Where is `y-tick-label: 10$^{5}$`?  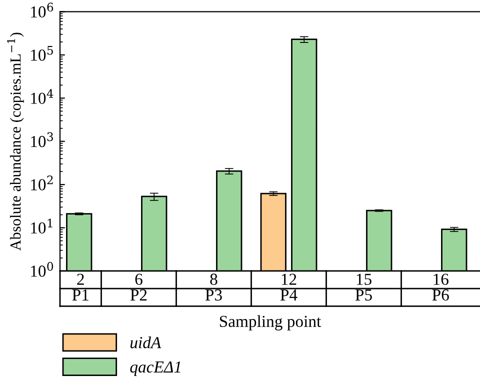
y-tick-label: 10$^{5}$ is located at coordinates (42, 53).